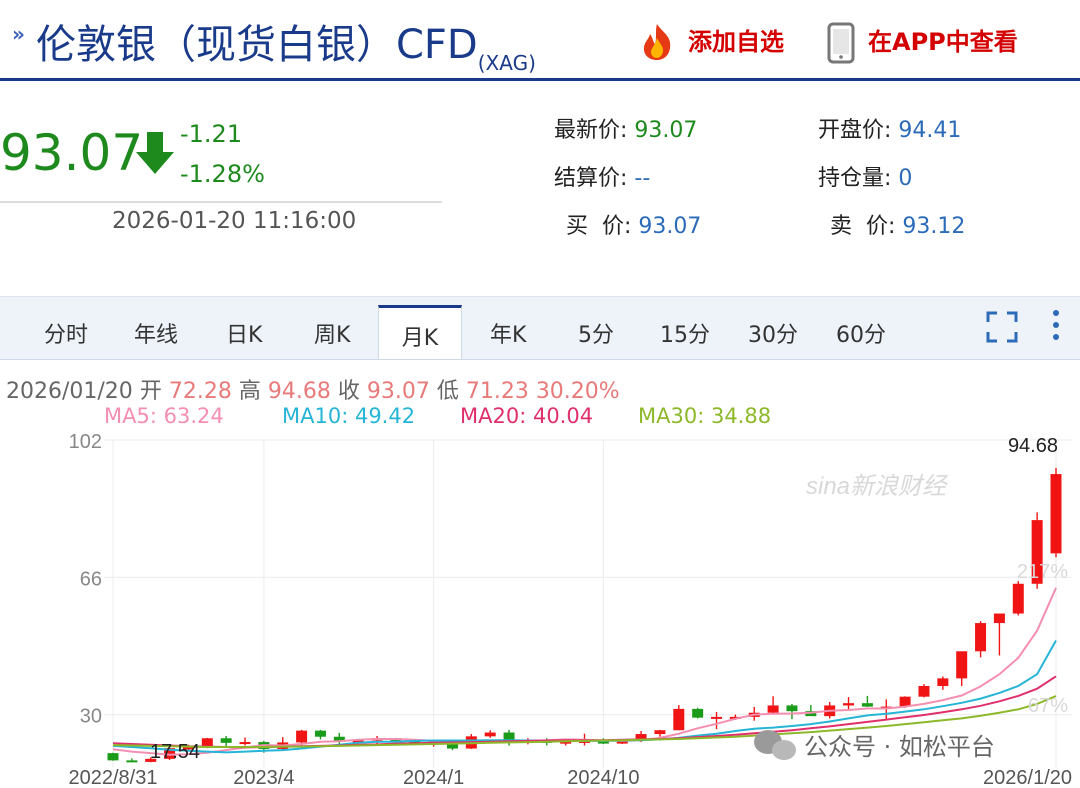  Describe the element at coordinates (447, 391) in the screenshot. I see `low-label: 低` at that location.